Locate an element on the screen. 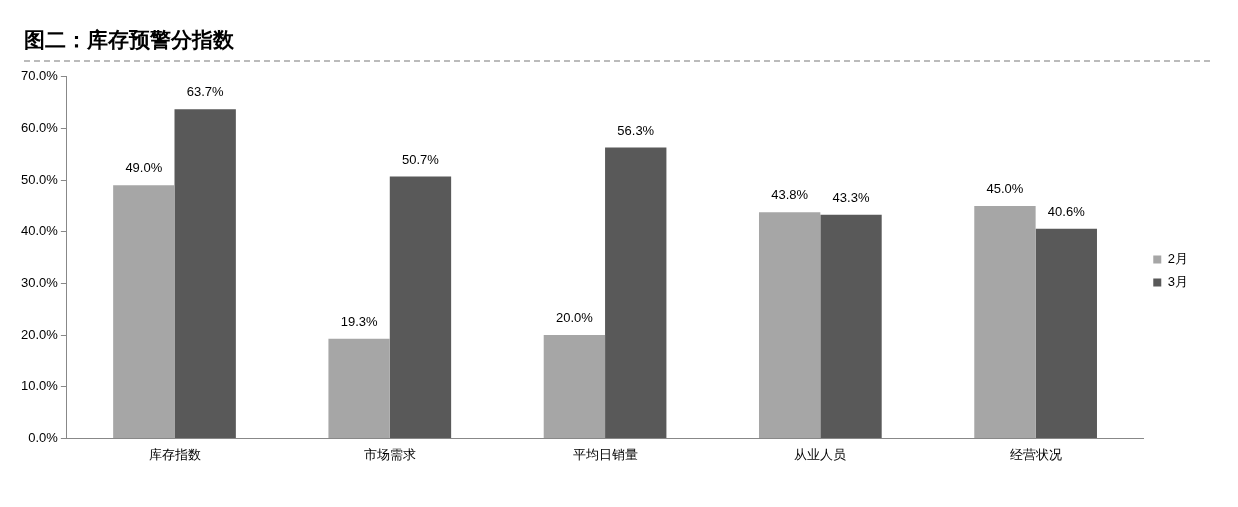  data-label: 19.3% is located at coordinates (359, 321).